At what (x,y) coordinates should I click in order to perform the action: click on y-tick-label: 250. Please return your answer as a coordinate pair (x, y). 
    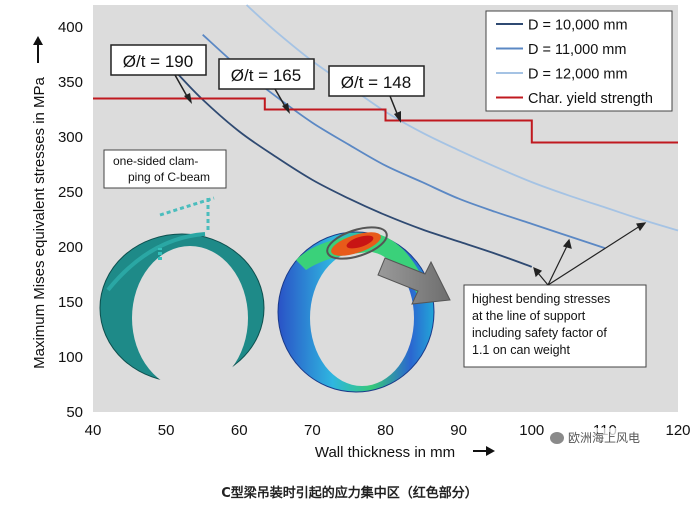
    Looking at the image, I should click on (70, 192).